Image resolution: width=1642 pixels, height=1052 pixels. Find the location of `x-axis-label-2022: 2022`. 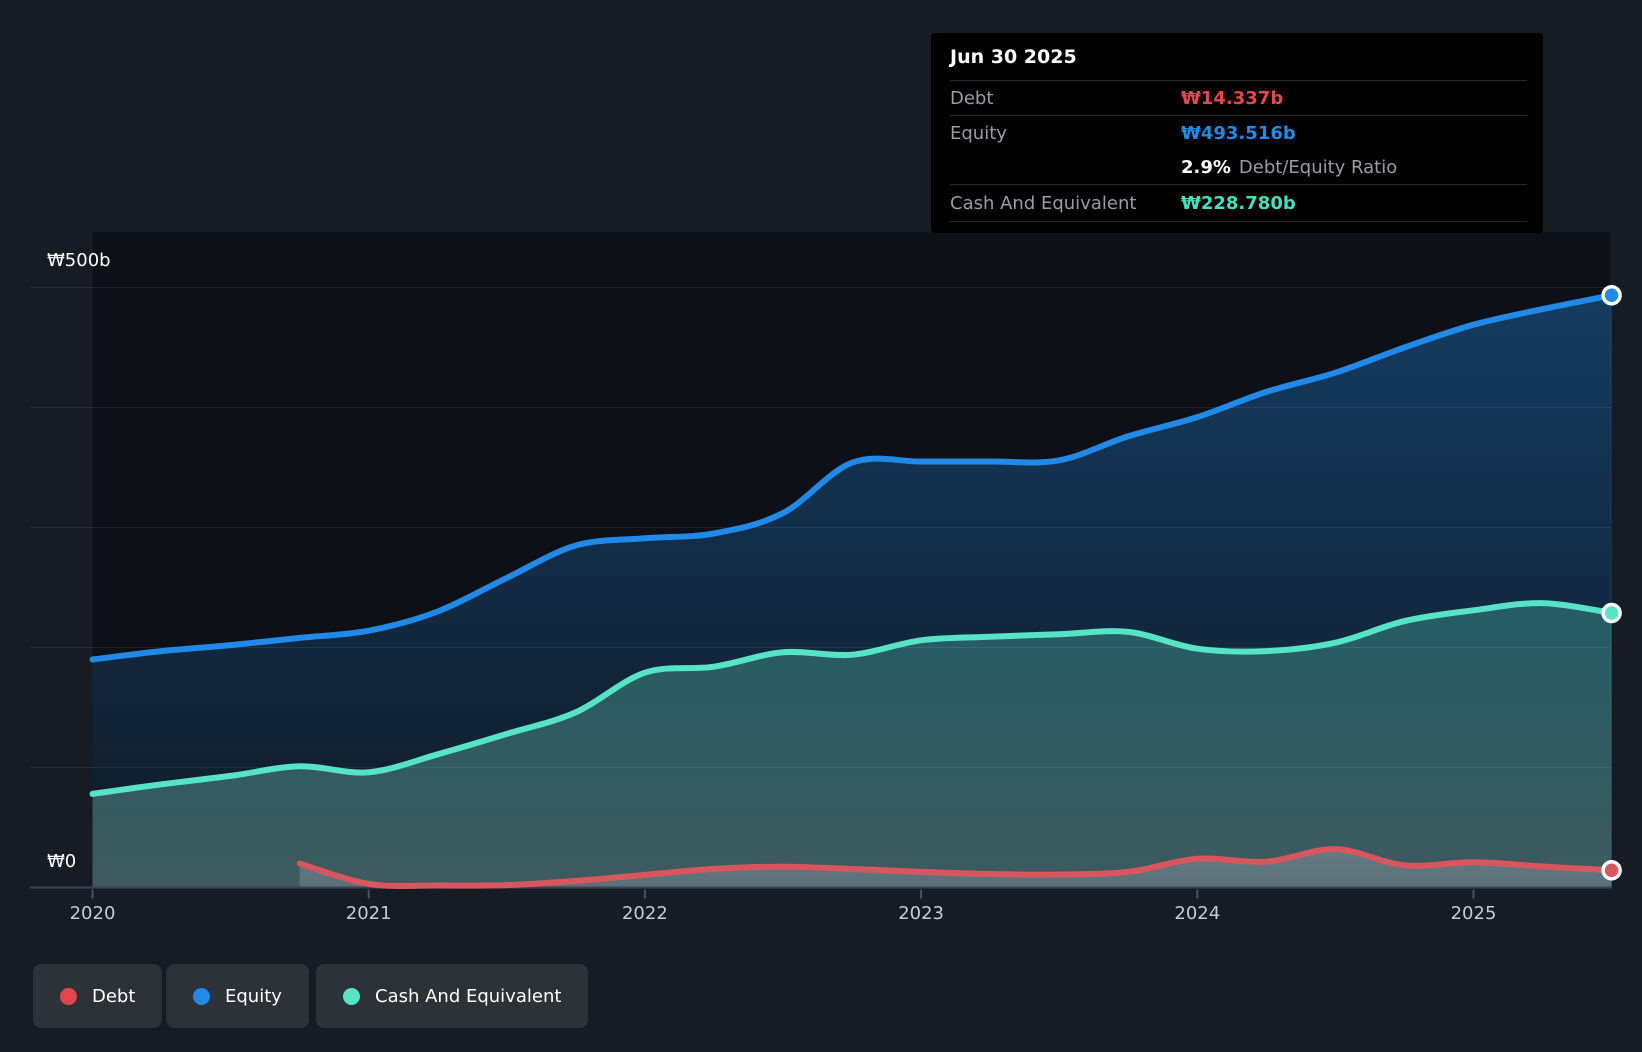

x-axis-label-2022: 2022 is located at coordinates (644, 913).